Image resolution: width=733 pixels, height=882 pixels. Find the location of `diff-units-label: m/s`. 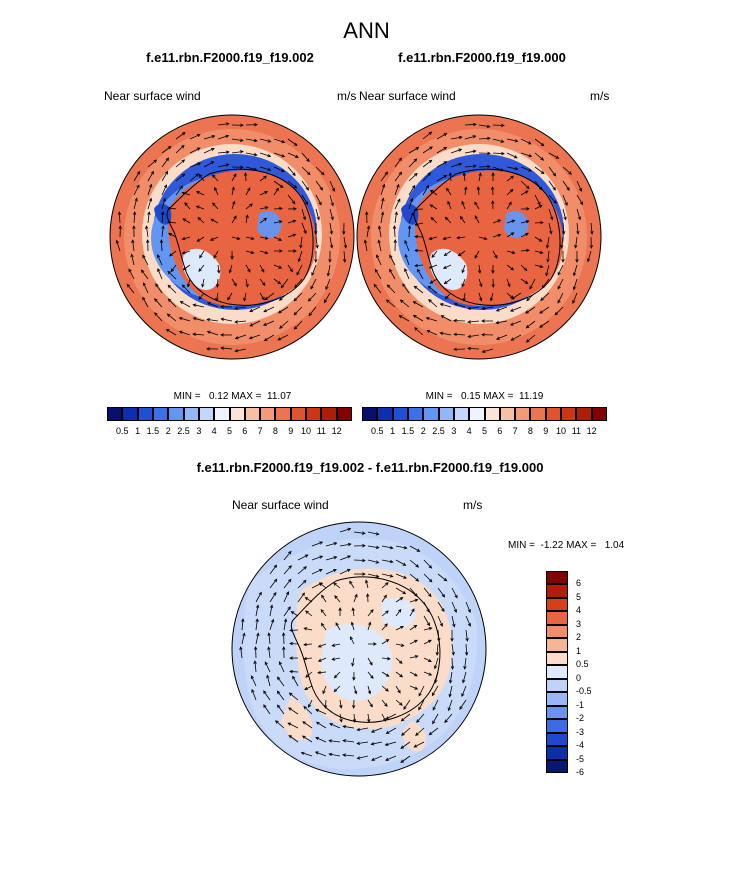

diff-units-label: m/s is located at coordinates (473, 505).